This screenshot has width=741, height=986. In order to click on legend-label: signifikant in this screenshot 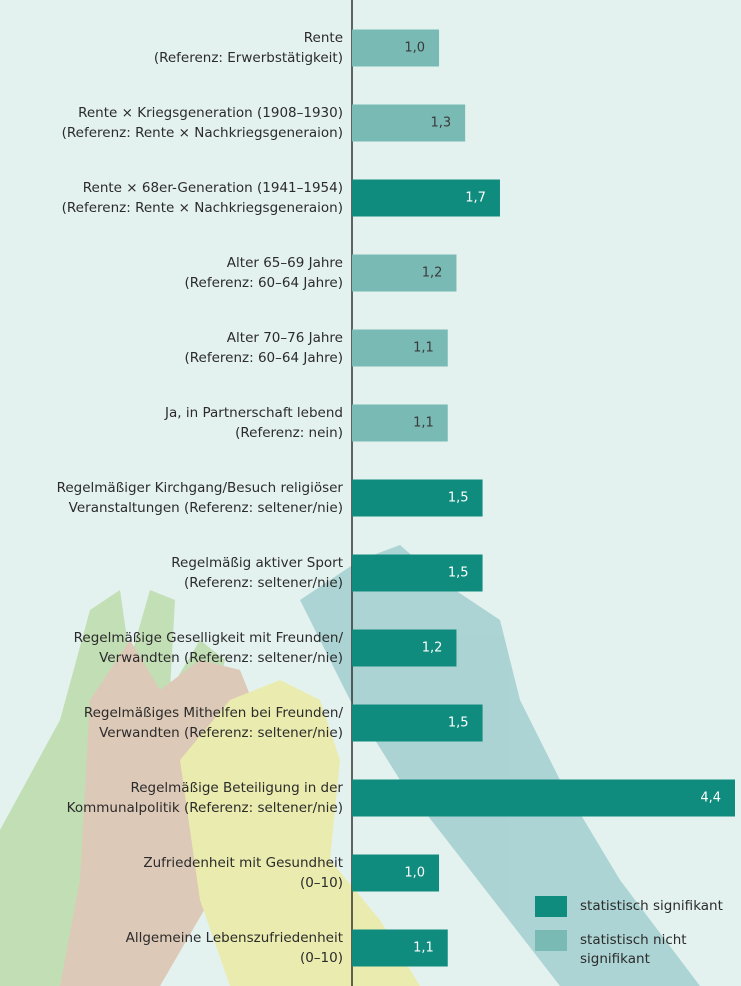, I will do `click(615, 959)`.